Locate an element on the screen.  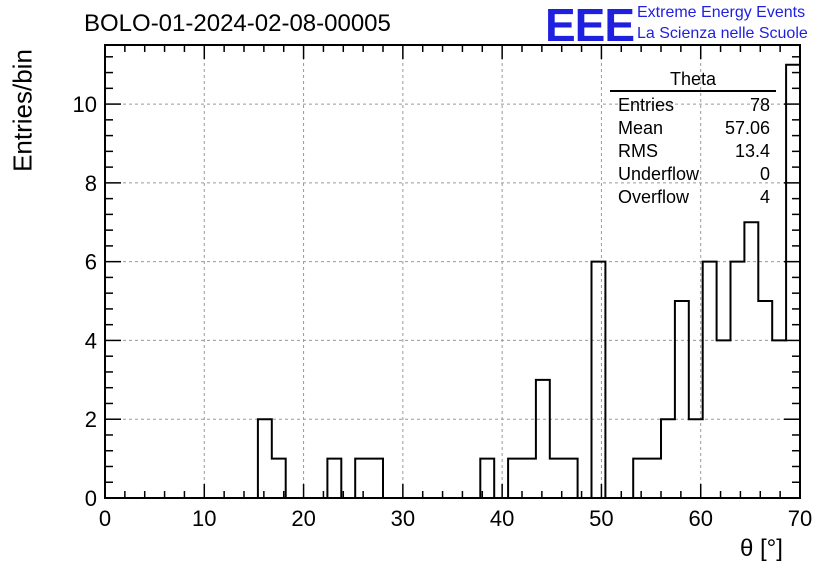
x-tick-label: 0 is located at coordinates (105, 518).